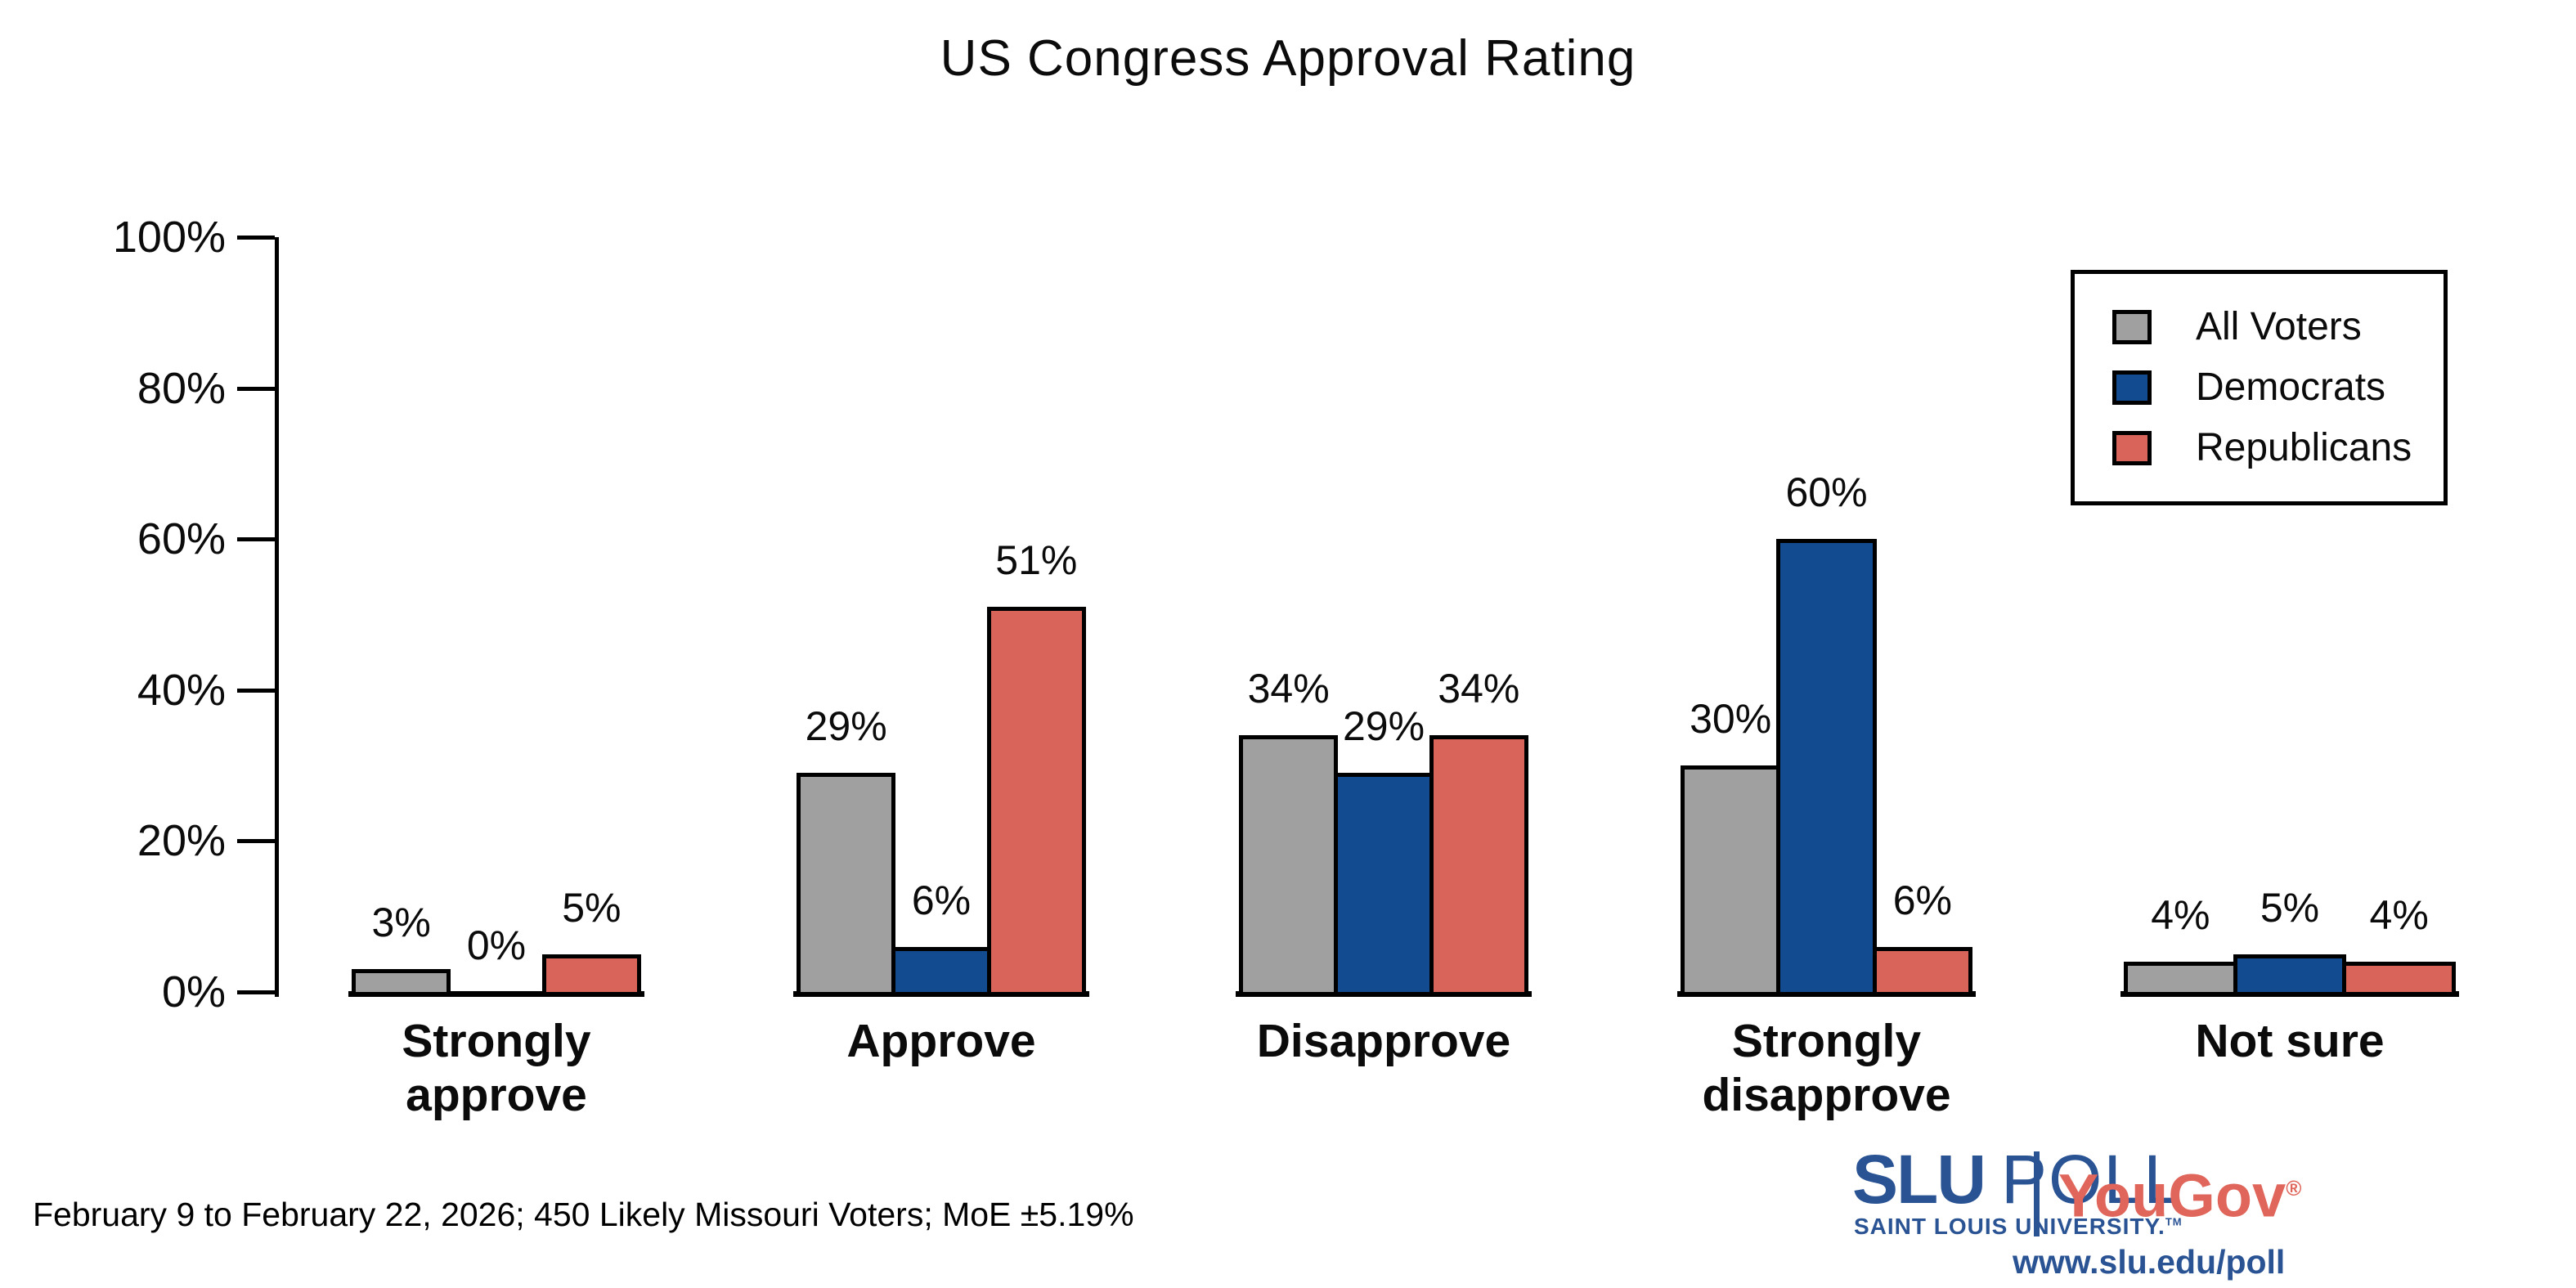 This screenshot has height=1288, width=2576. I want to click on legend-box: All Voters Democrats Republicans, so click(2260, 388).